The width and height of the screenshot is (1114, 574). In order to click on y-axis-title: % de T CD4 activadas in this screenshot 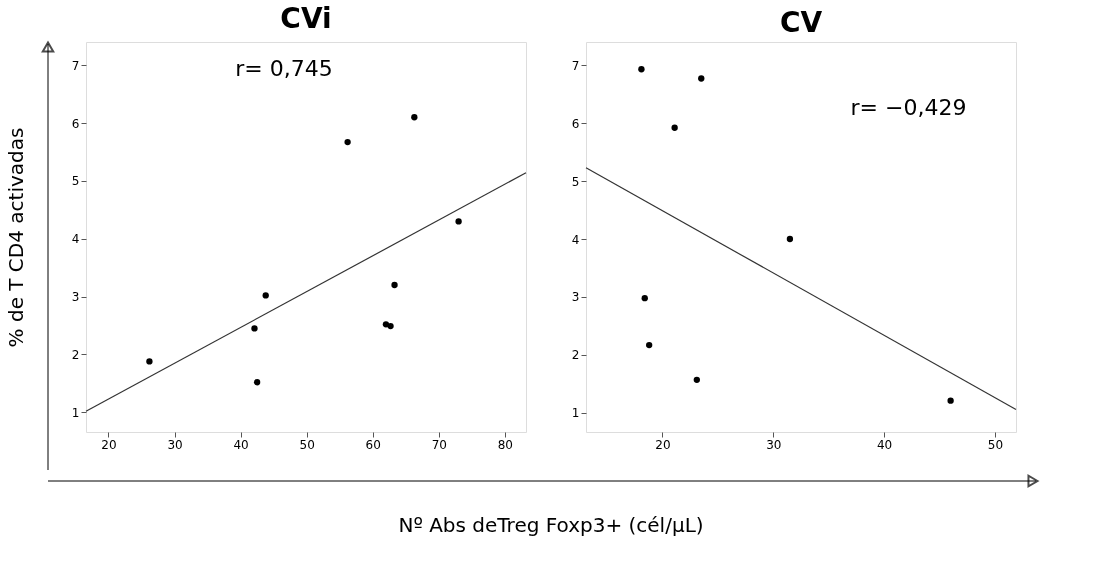, I will do `click(15, 237)`.